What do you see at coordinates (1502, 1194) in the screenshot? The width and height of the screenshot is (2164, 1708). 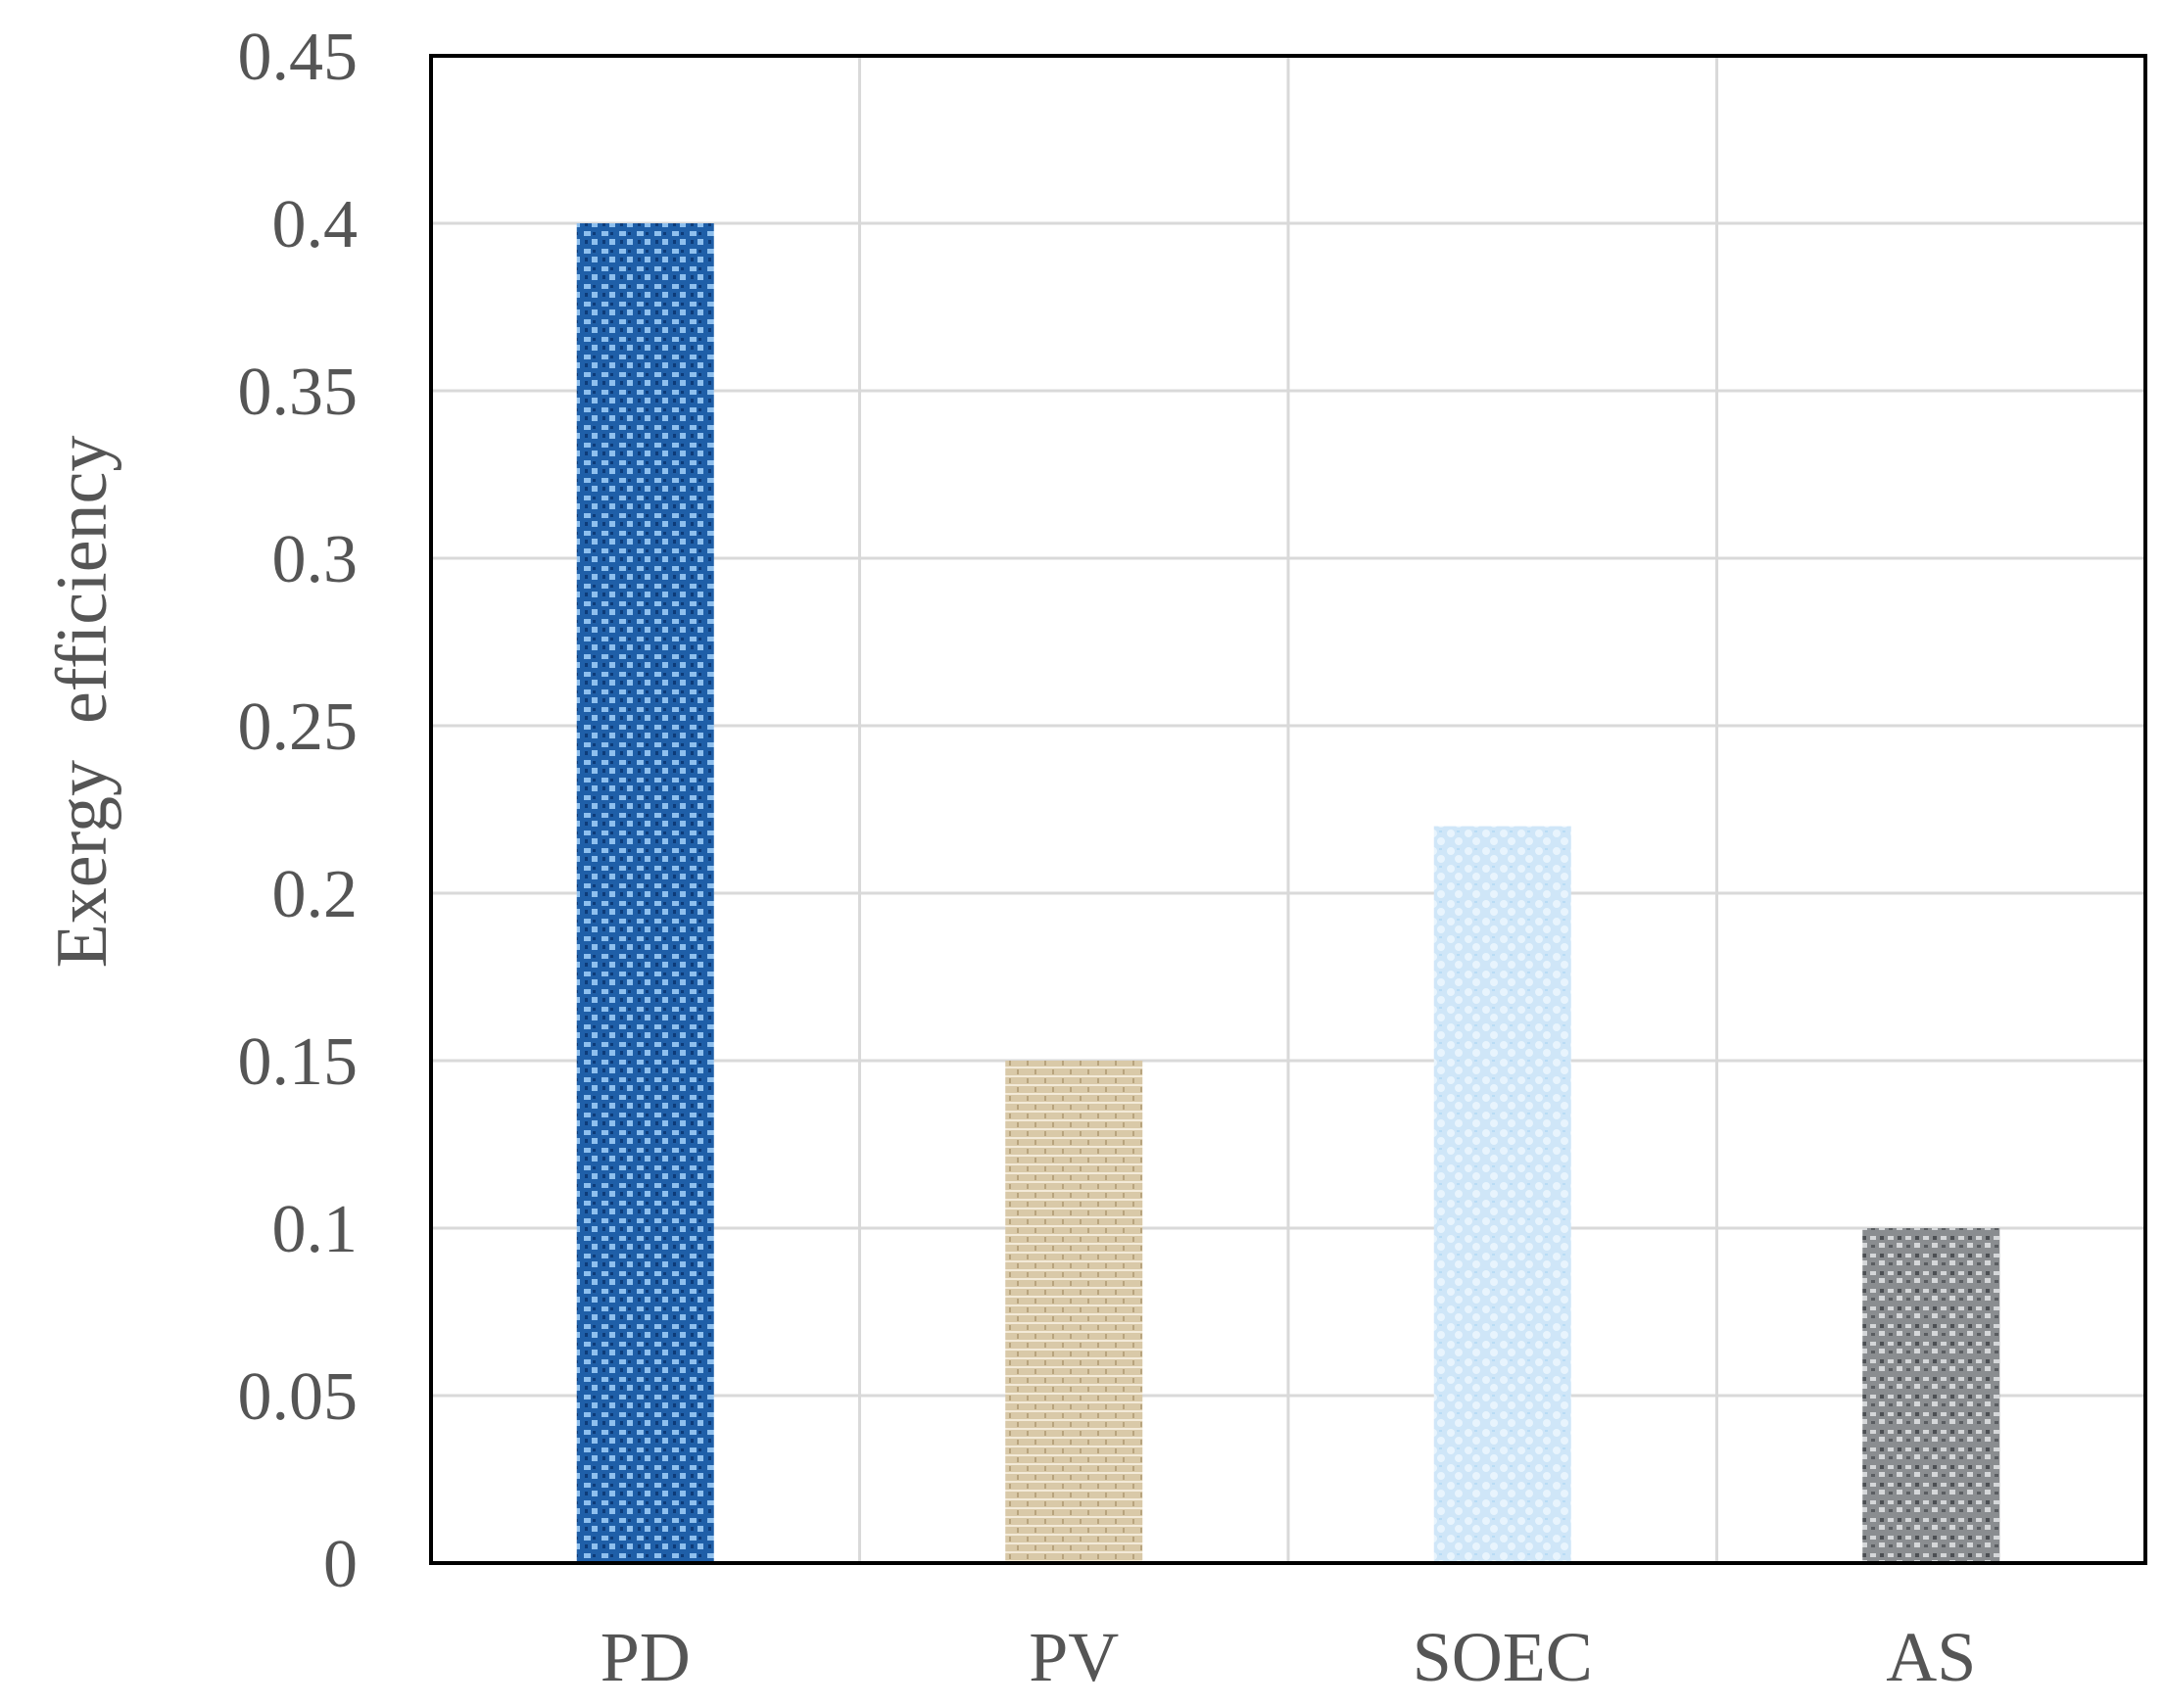 I see `bar-soec` at bounding box center [1502, 1194].